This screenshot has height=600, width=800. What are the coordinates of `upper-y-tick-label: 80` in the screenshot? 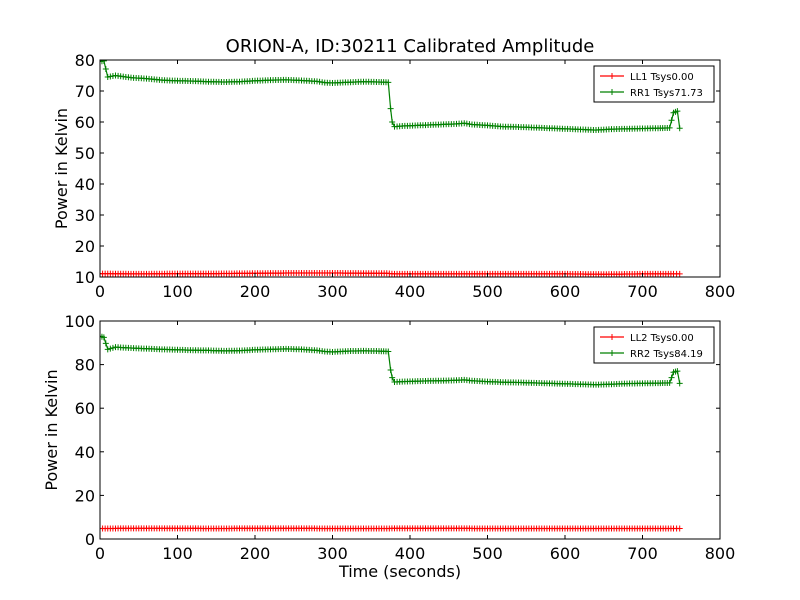 It's located at (85, 60).